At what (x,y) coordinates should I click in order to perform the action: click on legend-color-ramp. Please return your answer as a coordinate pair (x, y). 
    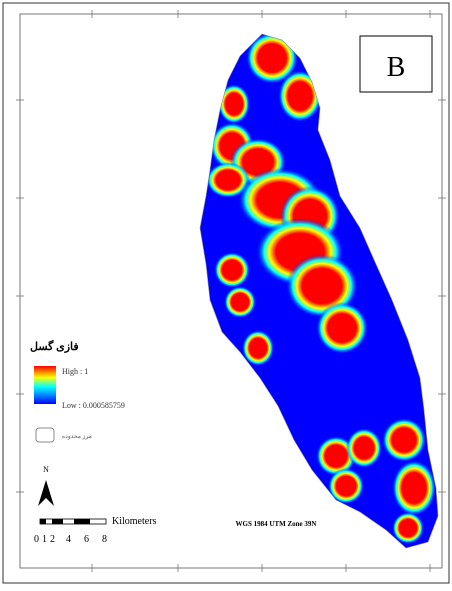
    Looking at the image, I should click on (45, 385).